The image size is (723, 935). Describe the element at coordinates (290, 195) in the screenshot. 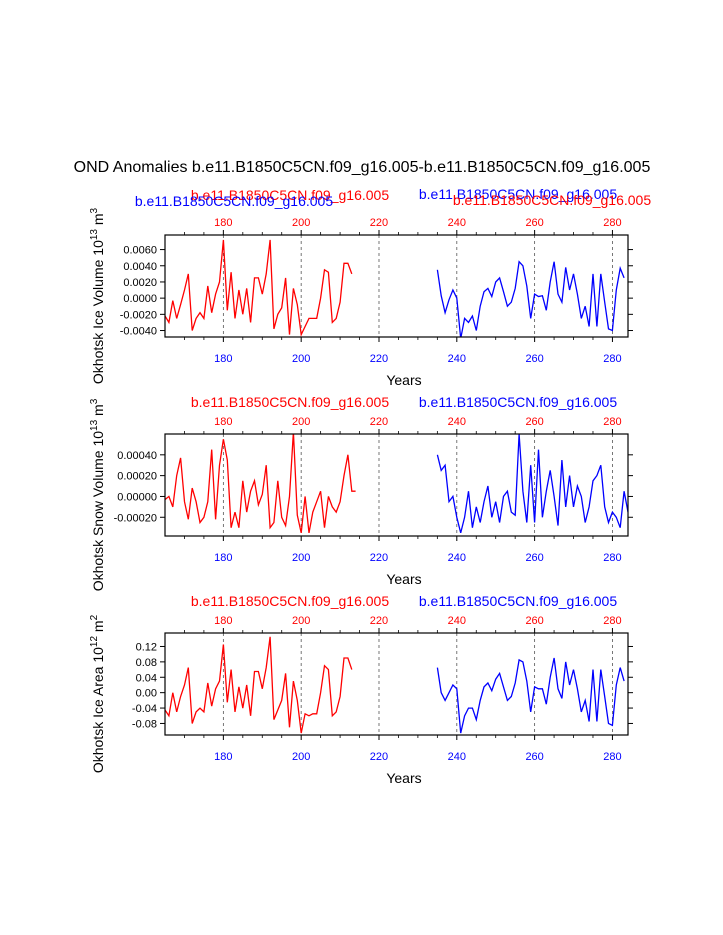

I see `case-label-red-top: b.e11.B1850C5CN.f09_g16.005` at that location.